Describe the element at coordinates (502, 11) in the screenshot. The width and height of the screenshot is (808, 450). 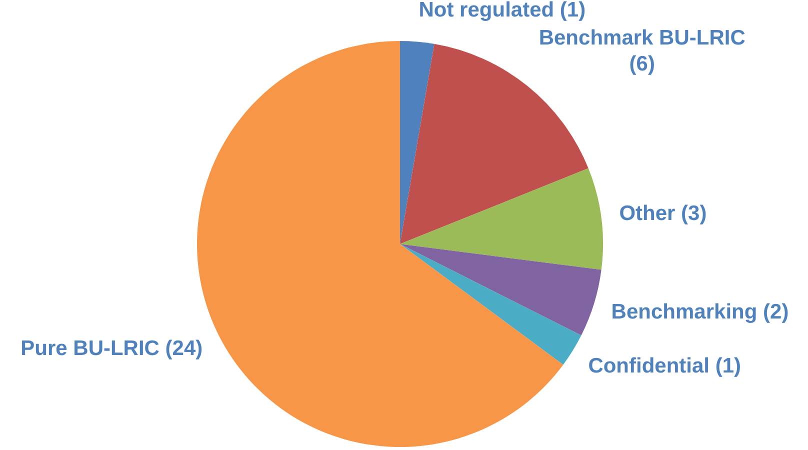
I see `slice-label: Not regulated (1)` at that location.